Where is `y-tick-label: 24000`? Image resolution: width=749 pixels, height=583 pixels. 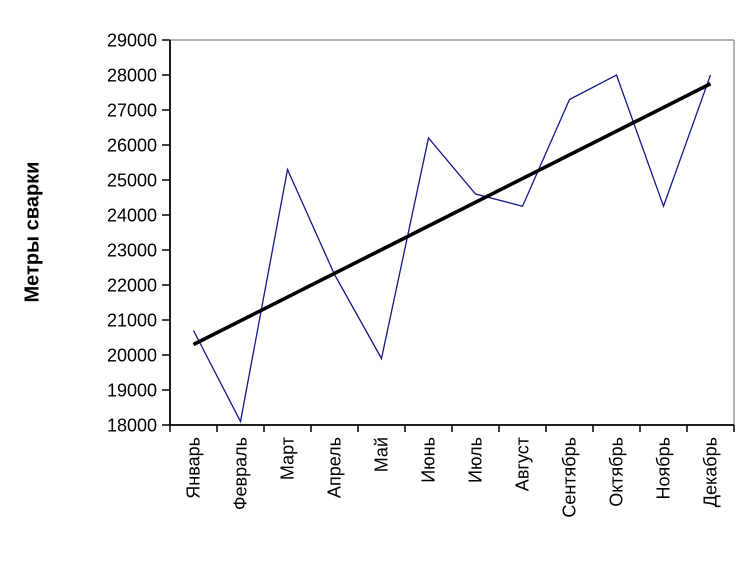
y-tick-label: 24000 is located at coordinates (132, 215).